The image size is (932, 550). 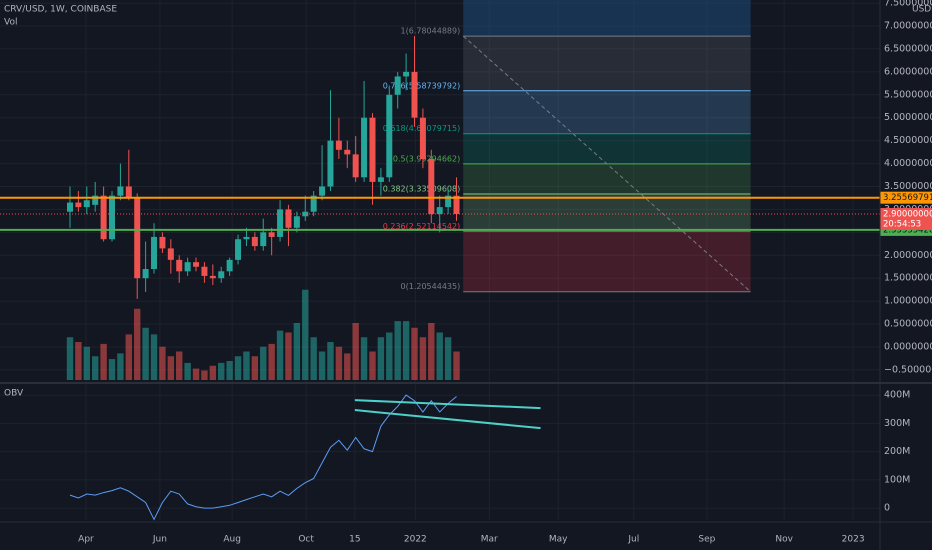 I want to click on price-tick-label: 0.50000000, so click(x=908, y=324).